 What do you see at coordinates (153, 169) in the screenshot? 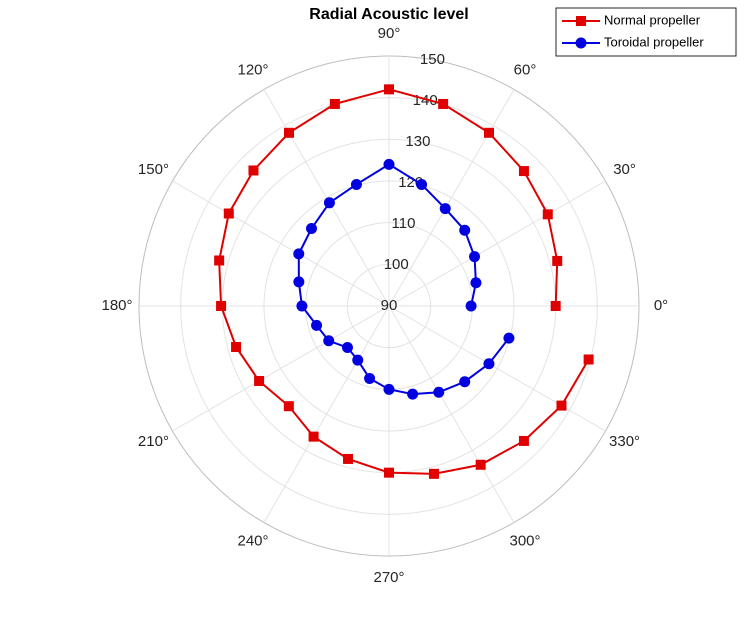
I see `theta-tick-label: 150°` at bounding box center [153, 169].